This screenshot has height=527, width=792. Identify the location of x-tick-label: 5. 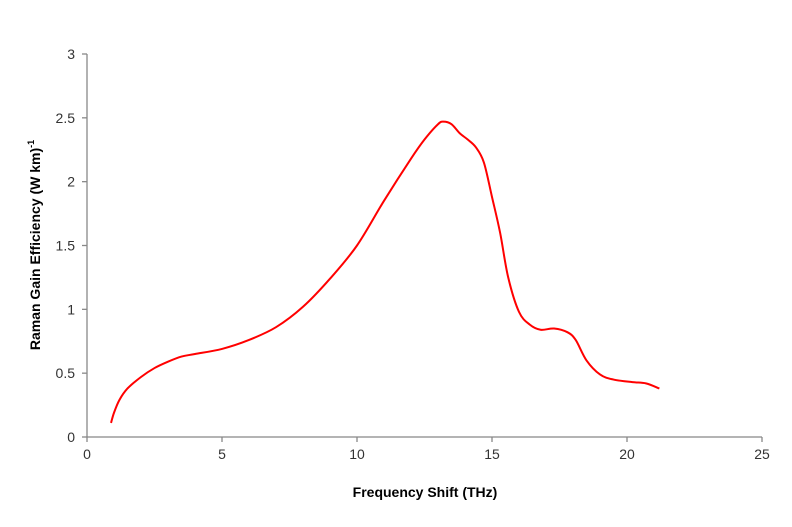
(222, 454).